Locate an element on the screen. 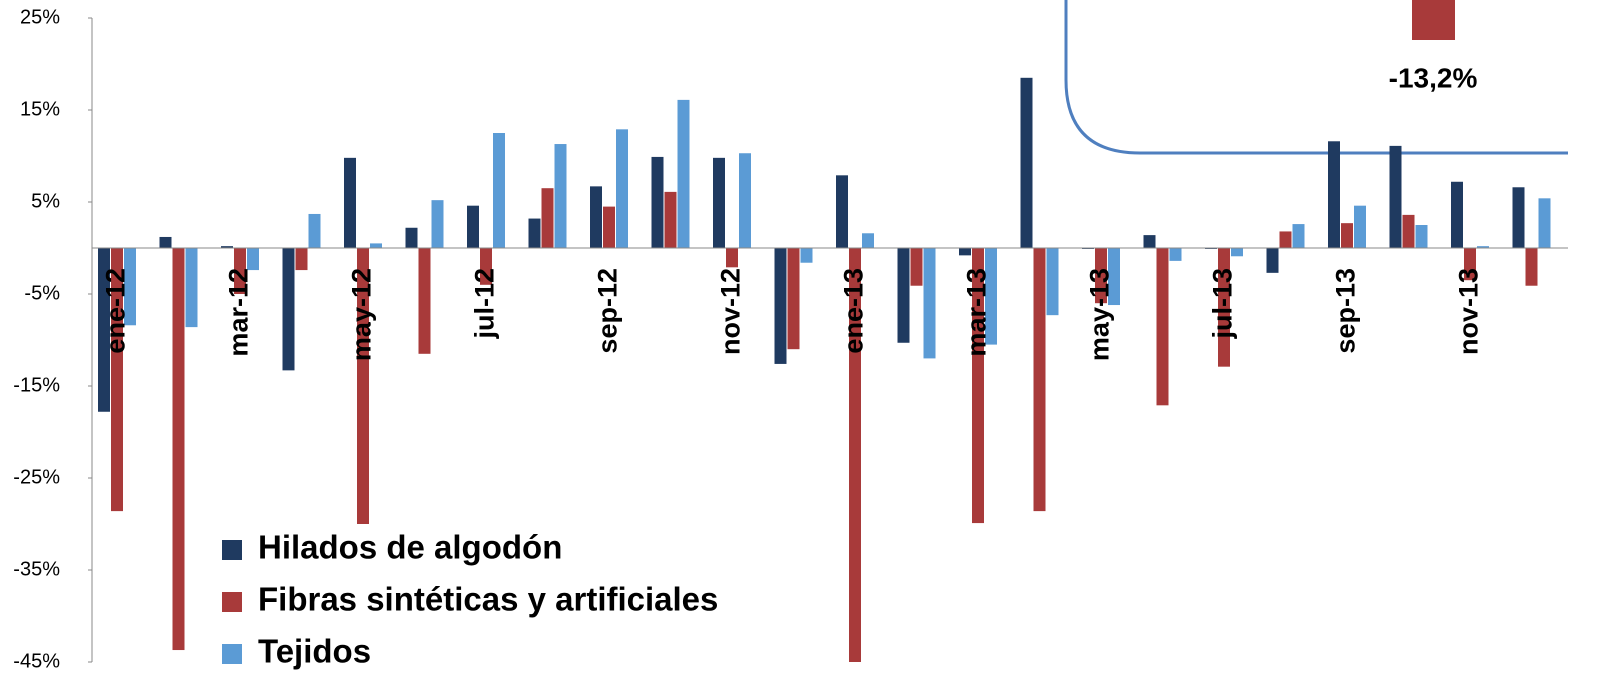 The image size is (1604, 691). x-tick-label: jul-12 is located at coordinates (485, 304).